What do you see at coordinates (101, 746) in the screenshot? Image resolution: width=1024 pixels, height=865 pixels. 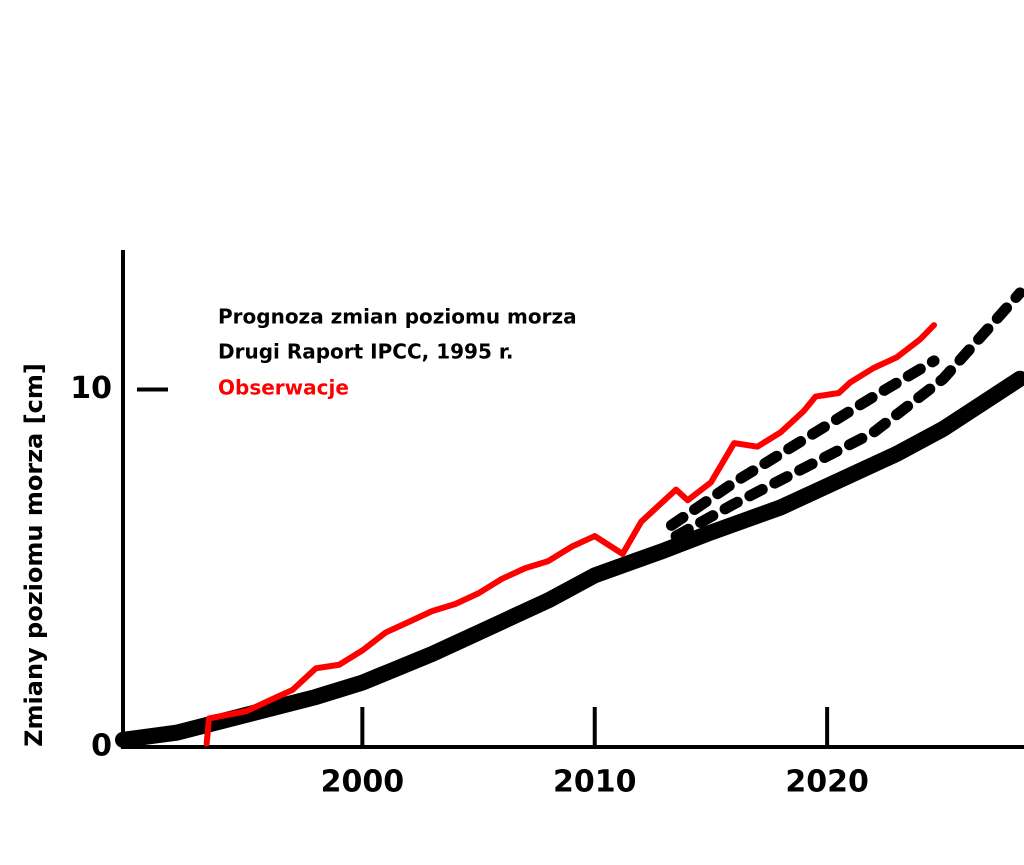 I see `y-tick-label: 0` at bounding box center [101, 746].